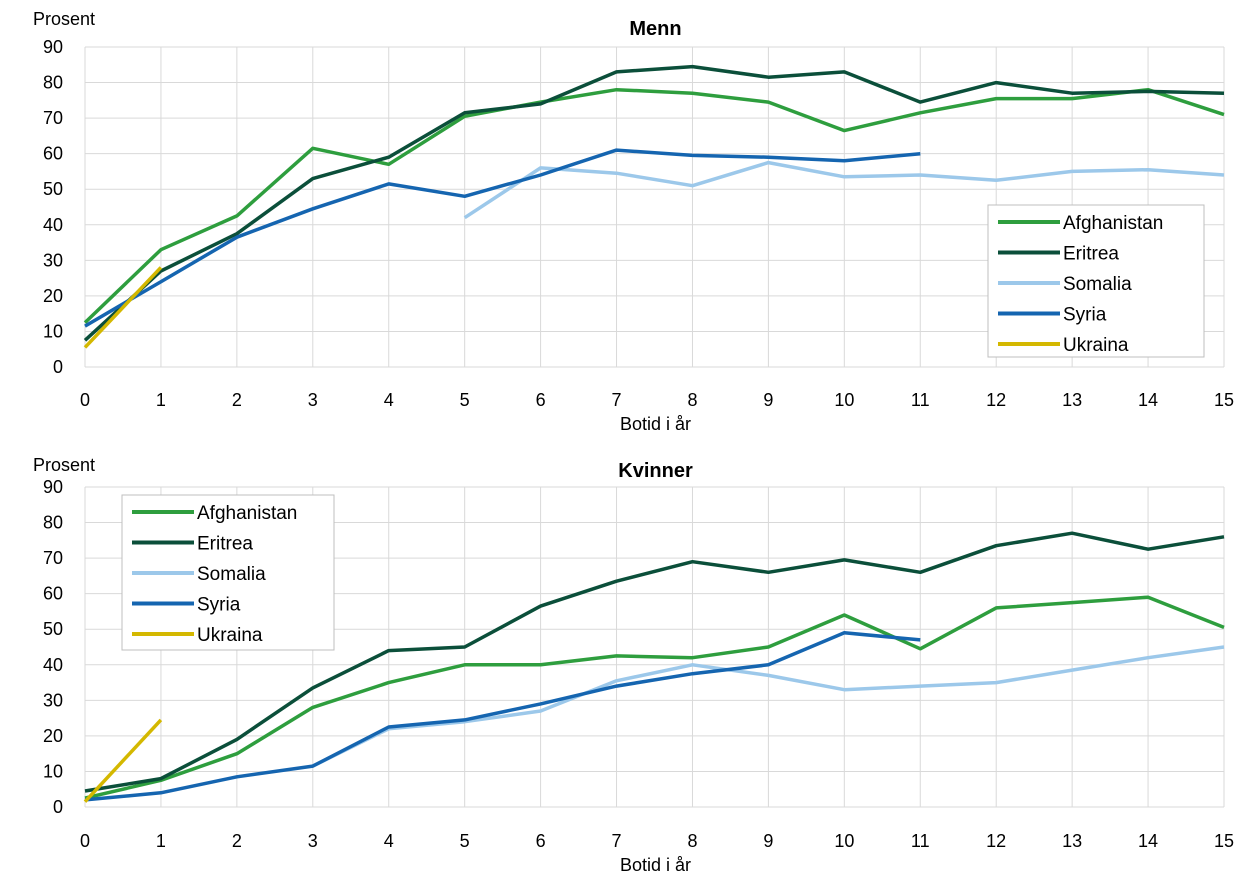 The height and width of the screenshot is (879, 1248). I want to click on chart-title: Kvinner, so click(655, 471).